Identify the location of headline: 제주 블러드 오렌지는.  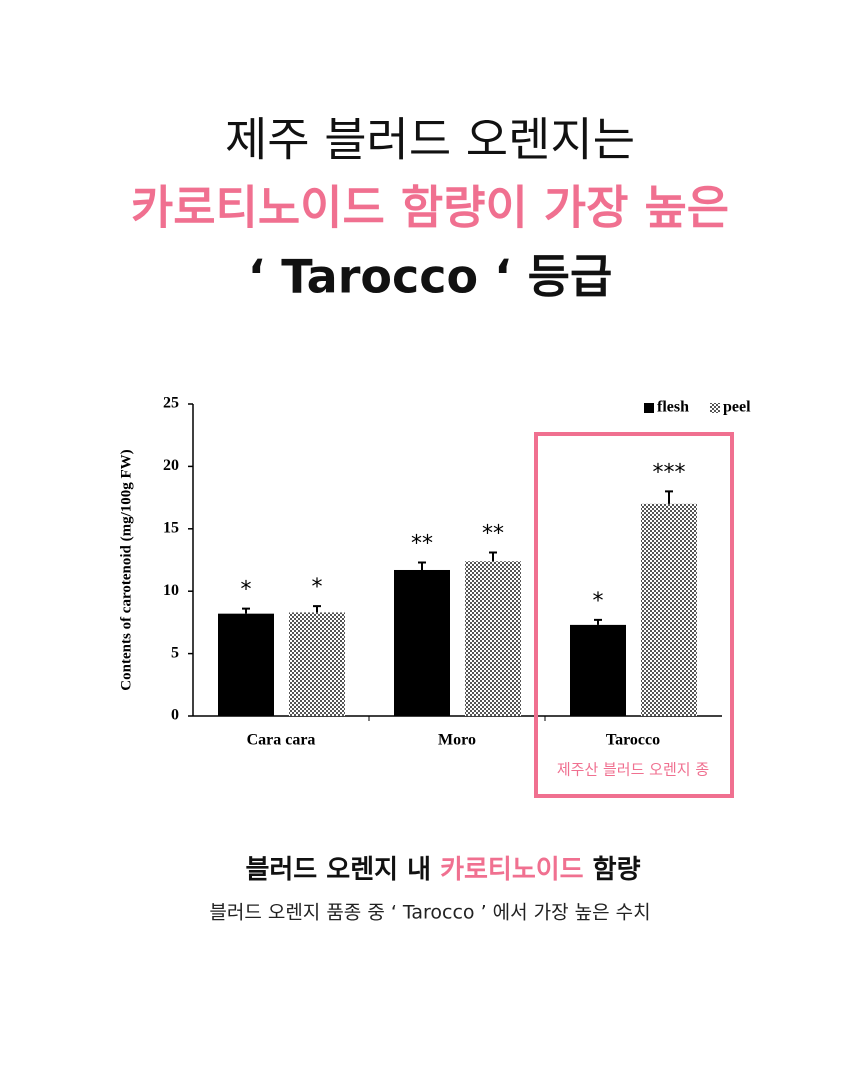
(430, 140).